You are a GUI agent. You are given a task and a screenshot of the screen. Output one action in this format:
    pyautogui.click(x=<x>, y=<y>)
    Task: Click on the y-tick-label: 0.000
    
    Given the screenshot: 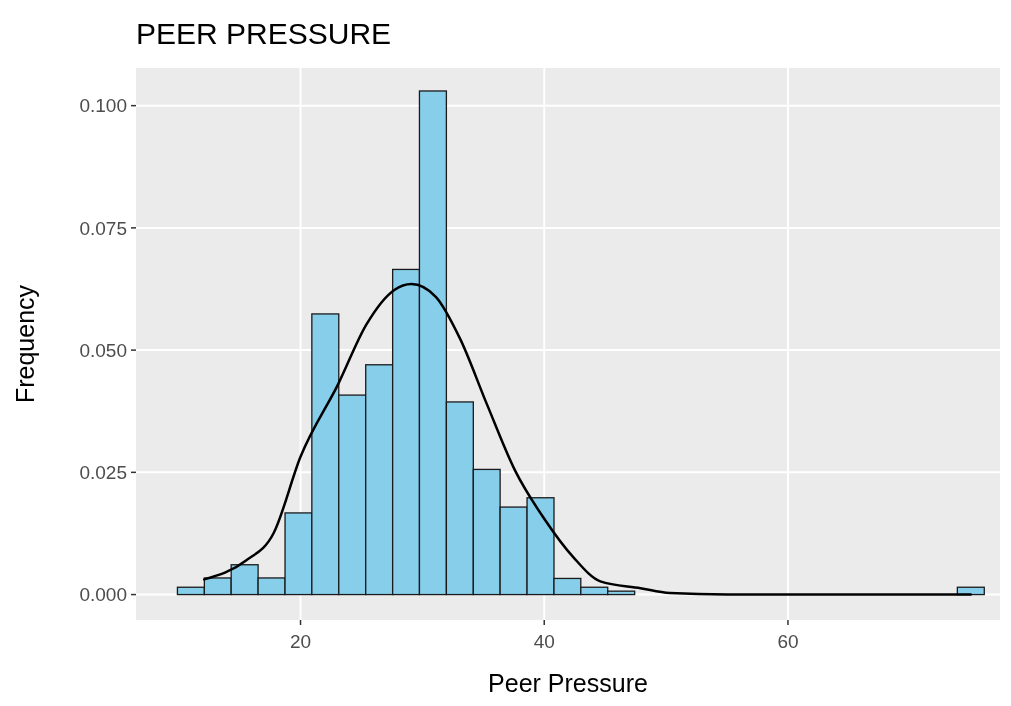 What is the action you would take?
    pyautogui.click(x=103, y=595)
    